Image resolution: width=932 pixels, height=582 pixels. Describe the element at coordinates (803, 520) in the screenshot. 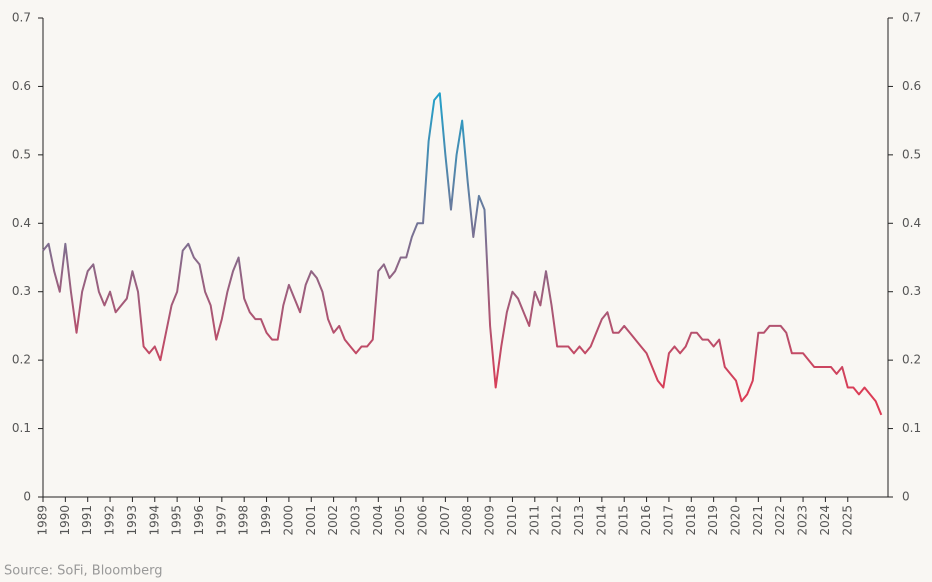

I see `x-tick-label: 2023` at that location.